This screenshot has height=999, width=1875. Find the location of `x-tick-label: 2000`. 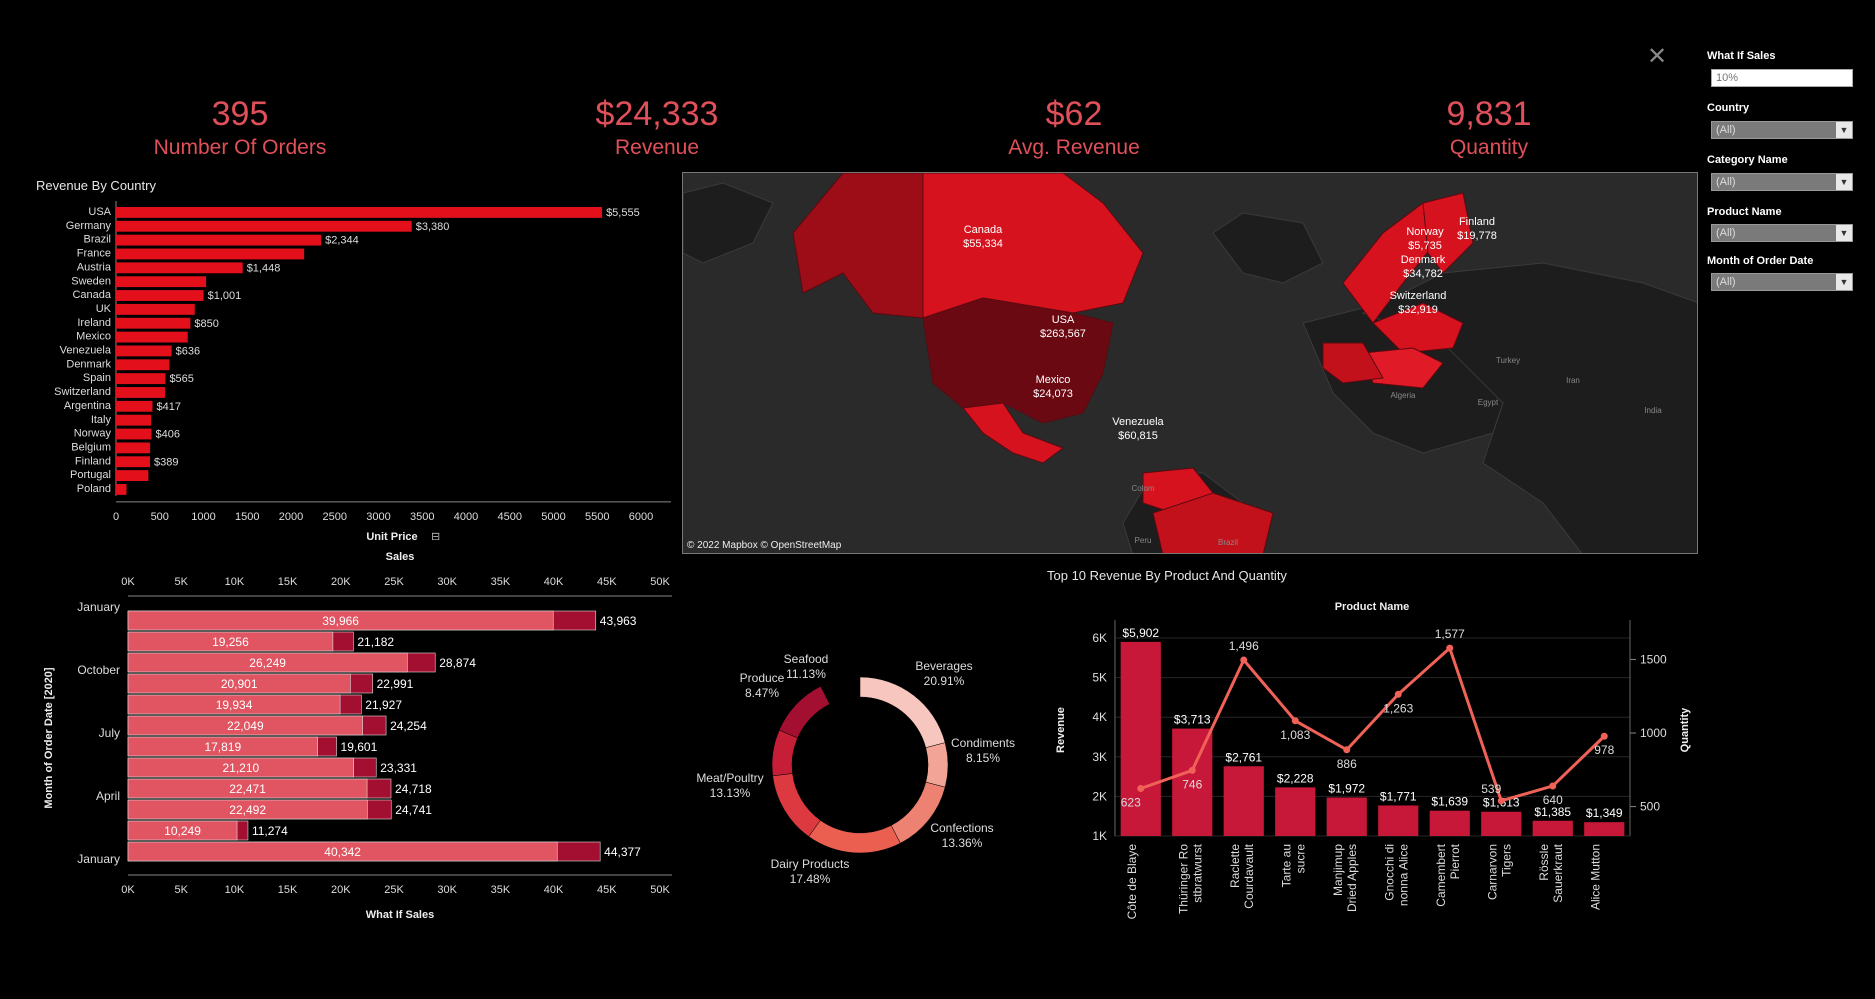

x-tick-label: 2000 is located at coordinates (291, 517).